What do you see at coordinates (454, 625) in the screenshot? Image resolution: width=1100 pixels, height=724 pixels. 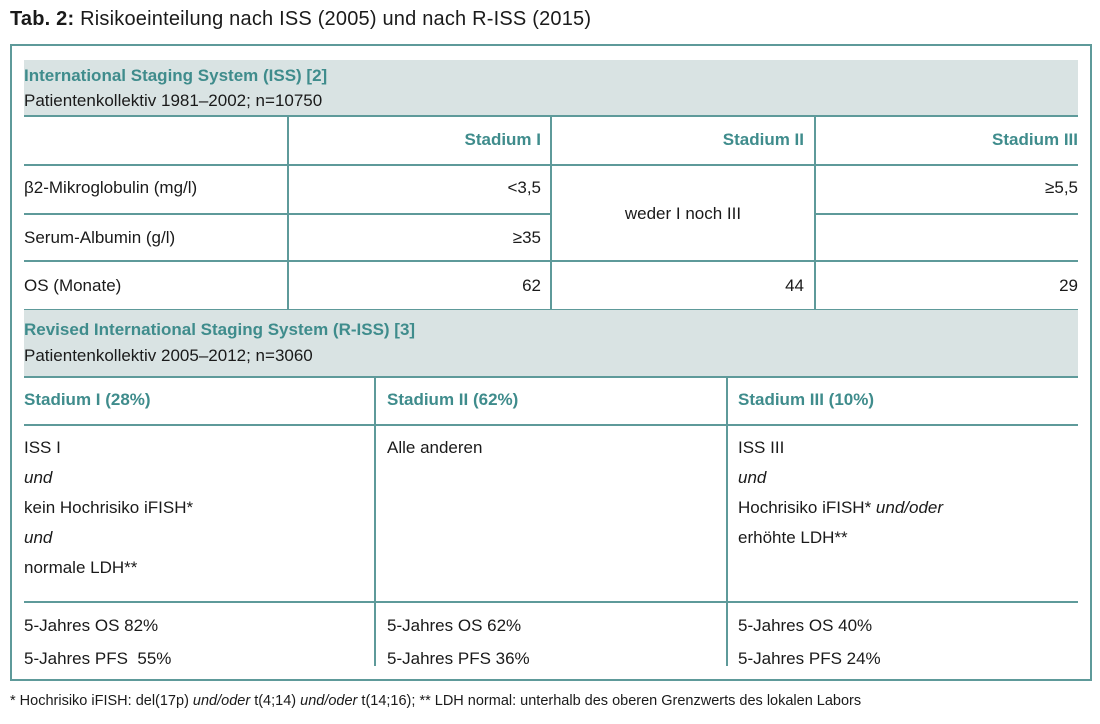 I see `outcome-os: 5-Jahres OS 62%` at bounding box center [454, 625].